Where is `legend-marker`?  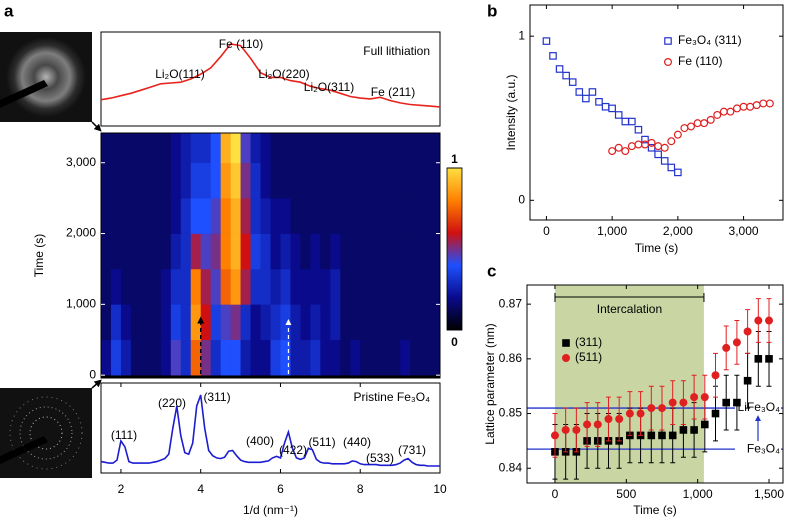
legend-marker is located at coordinates (667, 61).